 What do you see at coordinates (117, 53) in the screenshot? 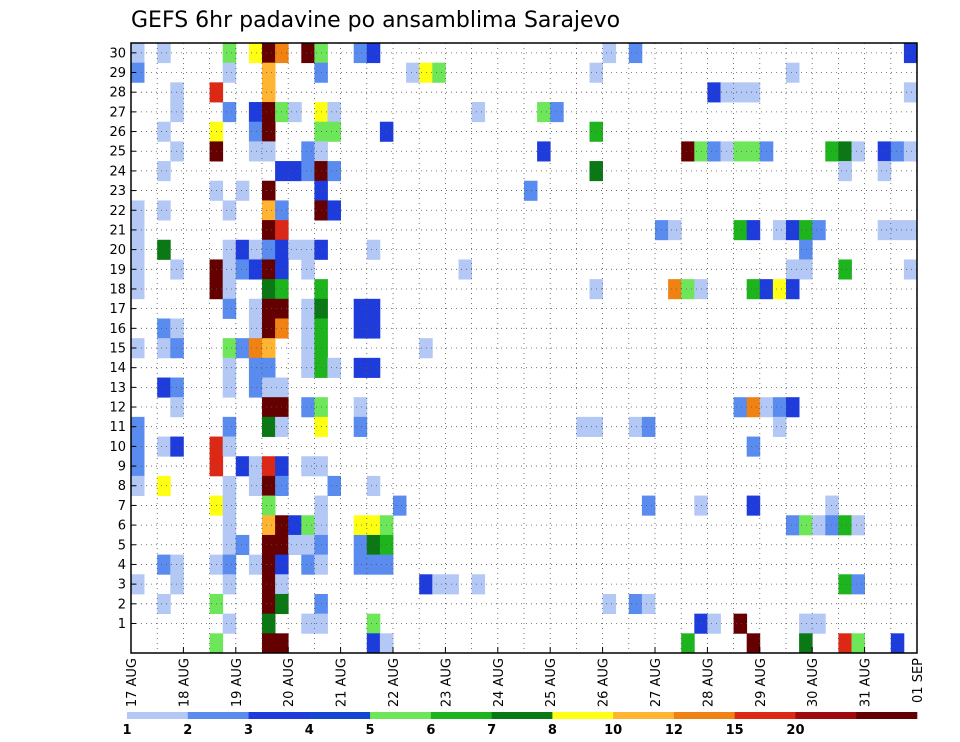
I see `y-tick-label: 30` at bounding box center [117, 53].